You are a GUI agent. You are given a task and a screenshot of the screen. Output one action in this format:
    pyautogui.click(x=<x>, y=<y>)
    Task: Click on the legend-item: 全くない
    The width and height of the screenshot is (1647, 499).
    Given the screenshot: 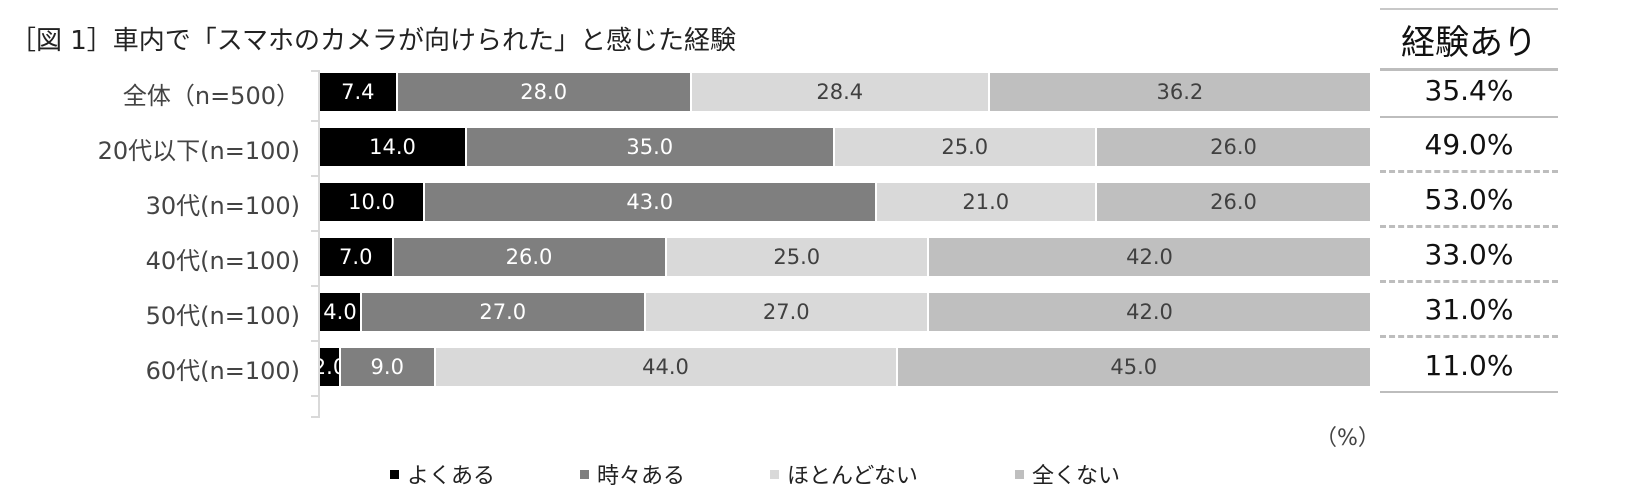 What is the action you would take?
    pyautogui.click(x=1067, y=474)
    